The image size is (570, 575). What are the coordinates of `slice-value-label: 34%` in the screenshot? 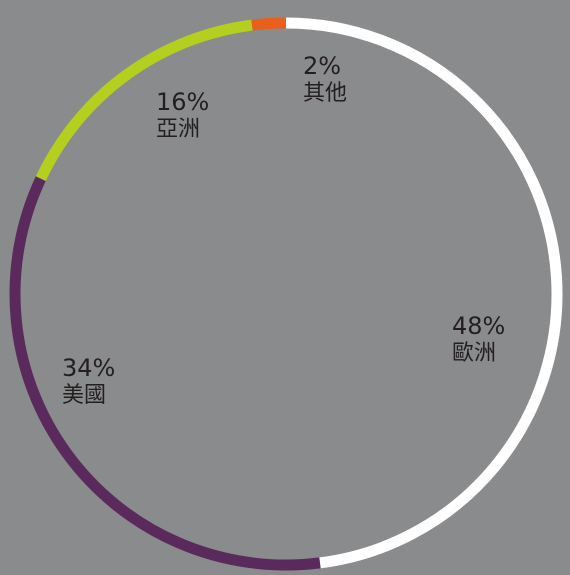 It's located at (89, 368).